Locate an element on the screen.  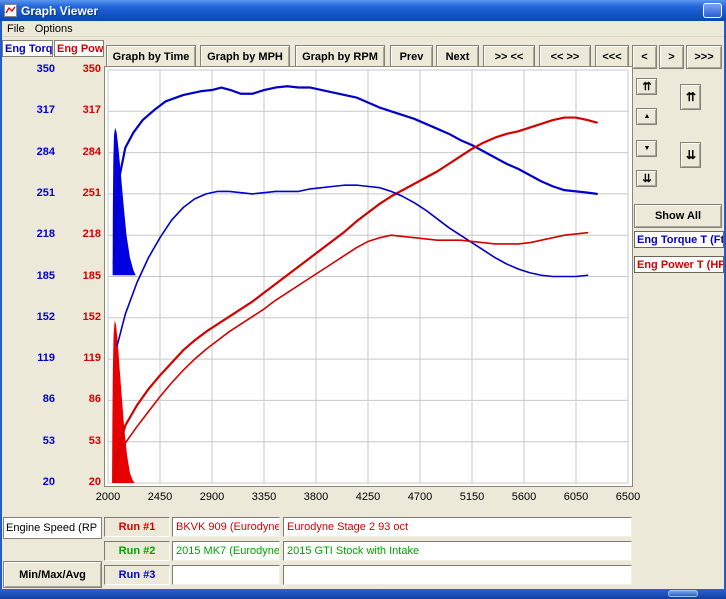
window-frame-right is located at coordinates (725, 310).